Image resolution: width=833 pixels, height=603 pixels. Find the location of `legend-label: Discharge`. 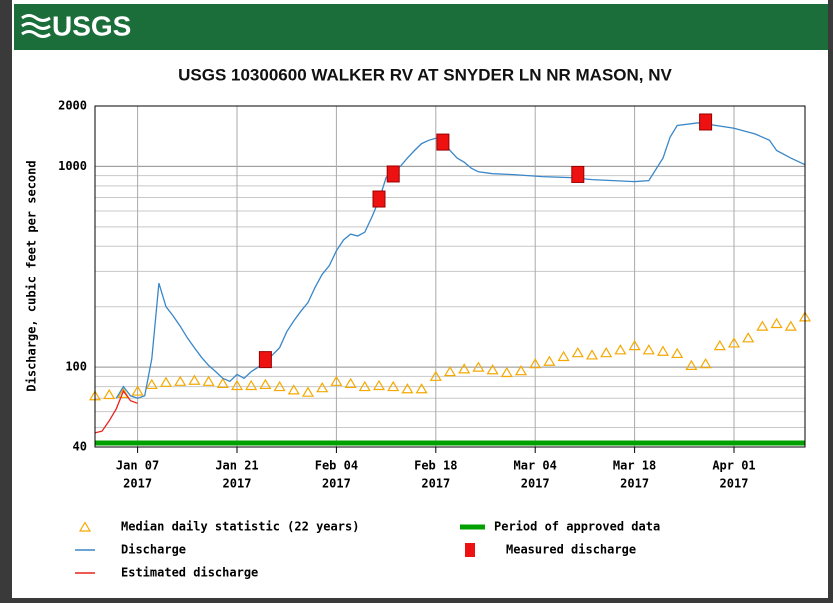

legend-label: Discharge is located at coordinates (153, 550).